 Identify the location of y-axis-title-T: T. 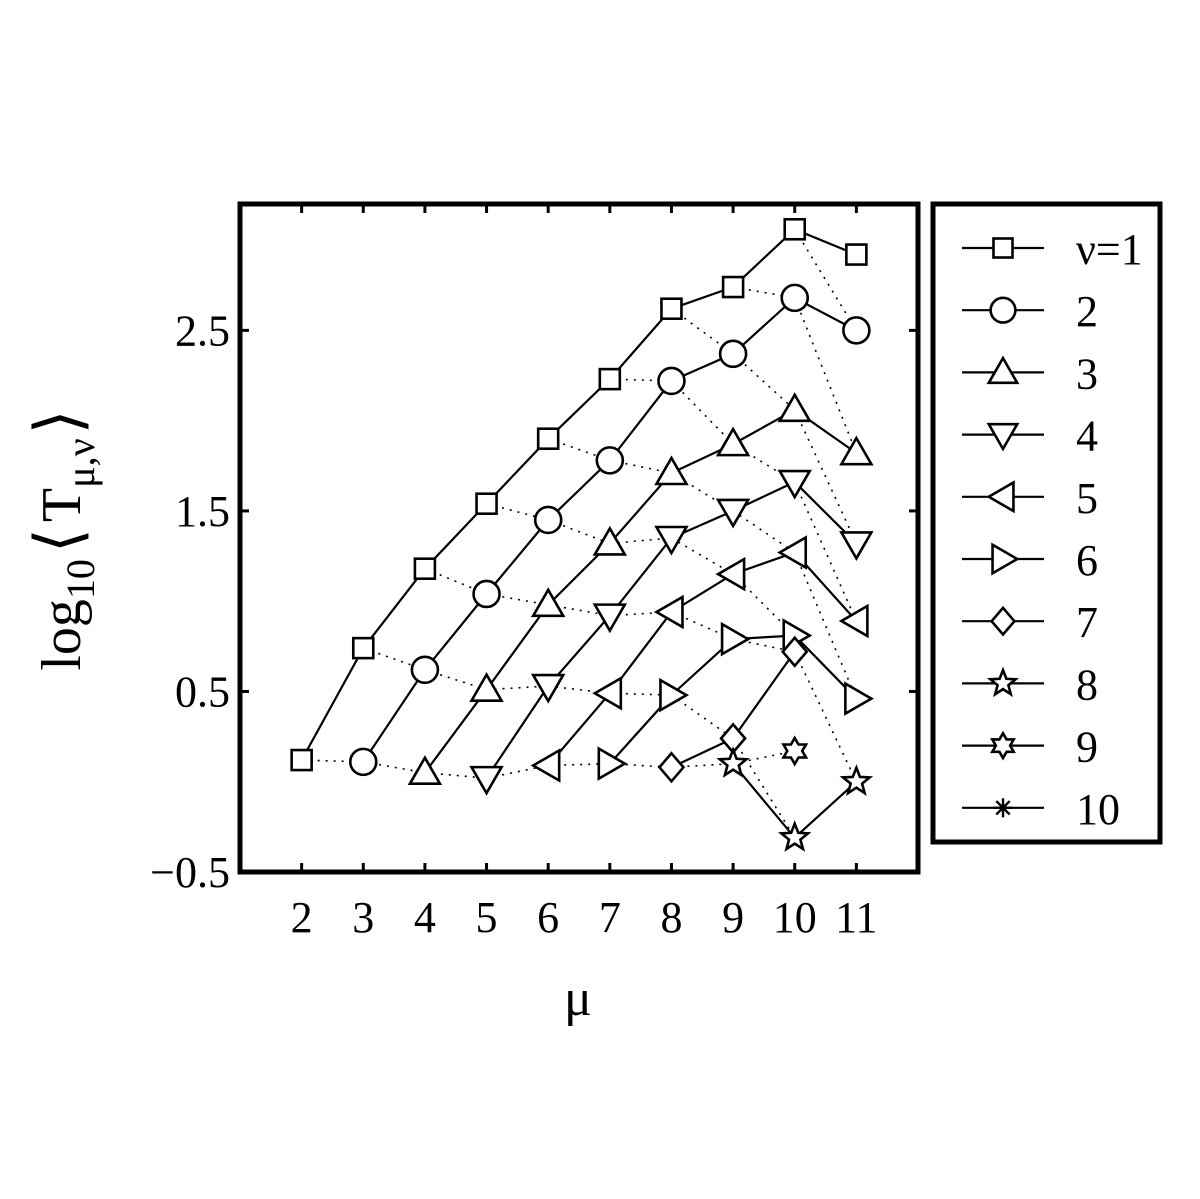
(62, 505).